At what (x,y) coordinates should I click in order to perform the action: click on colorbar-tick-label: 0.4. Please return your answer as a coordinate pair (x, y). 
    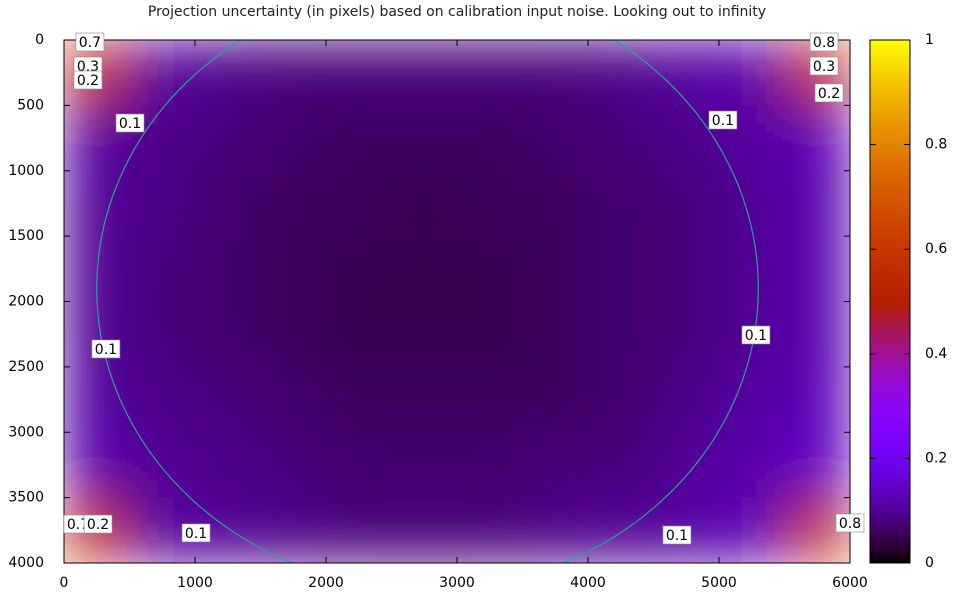
    Looking at the image, I should click on (936, 354).